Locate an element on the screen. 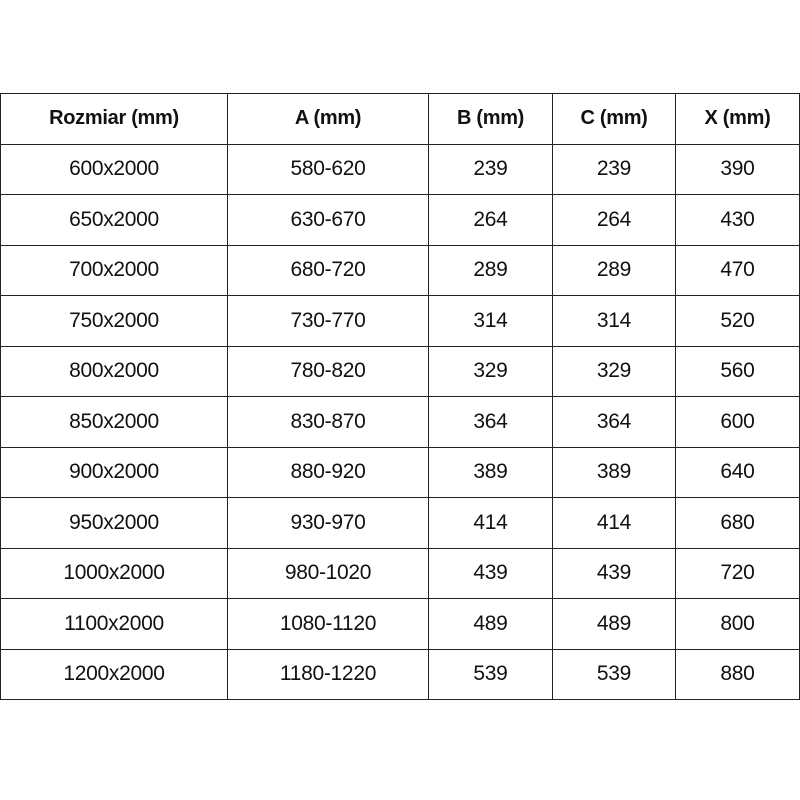 This screenshot has width=800, height=800. cell-c: 239 is located at coordinates (614, 169).